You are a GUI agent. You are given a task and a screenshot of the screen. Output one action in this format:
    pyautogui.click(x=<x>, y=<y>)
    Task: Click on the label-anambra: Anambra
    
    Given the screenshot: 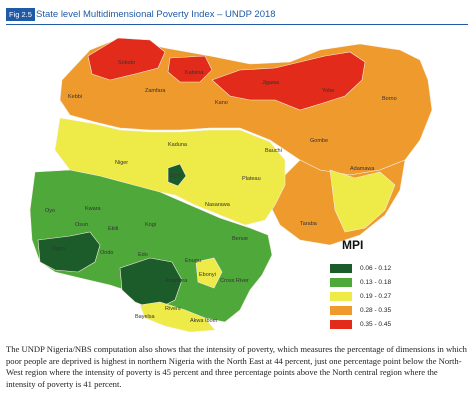 What is the action you would take?
    pyautogui.click(x=176, y=281)
    